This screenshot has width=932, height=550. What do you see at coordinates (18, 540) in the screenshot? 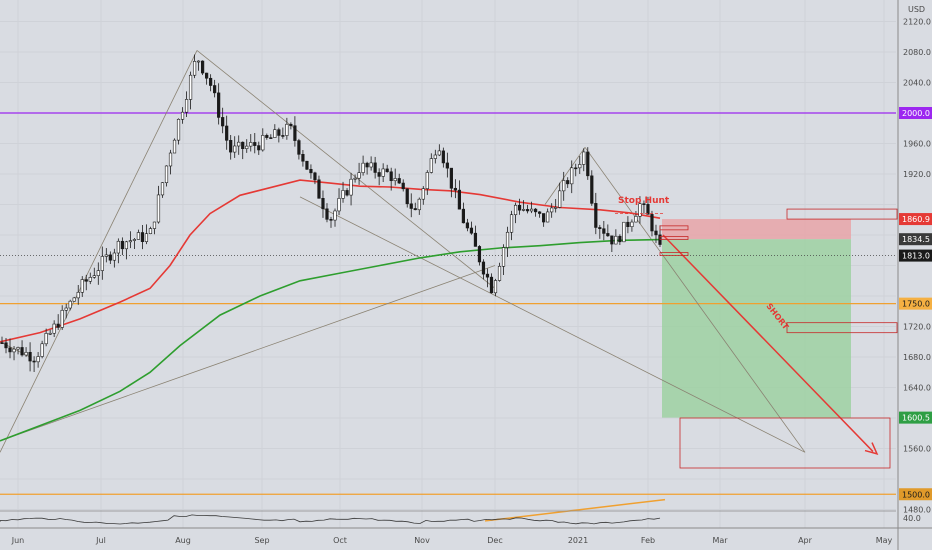
I see `x-tick-label: Jun` at bounding box center [18, 540].